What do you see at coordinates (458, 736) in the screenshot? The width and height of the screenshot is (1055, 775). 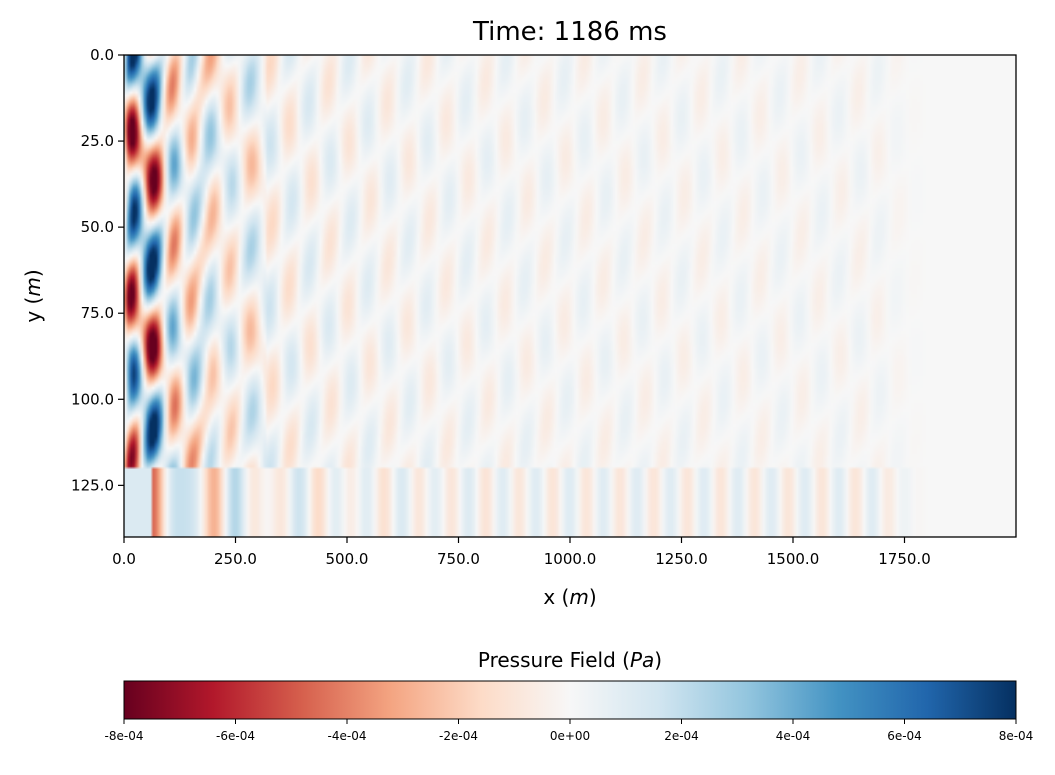 I see `colorbar-tick-label: -2e-04` at bounding box center [458, 736].